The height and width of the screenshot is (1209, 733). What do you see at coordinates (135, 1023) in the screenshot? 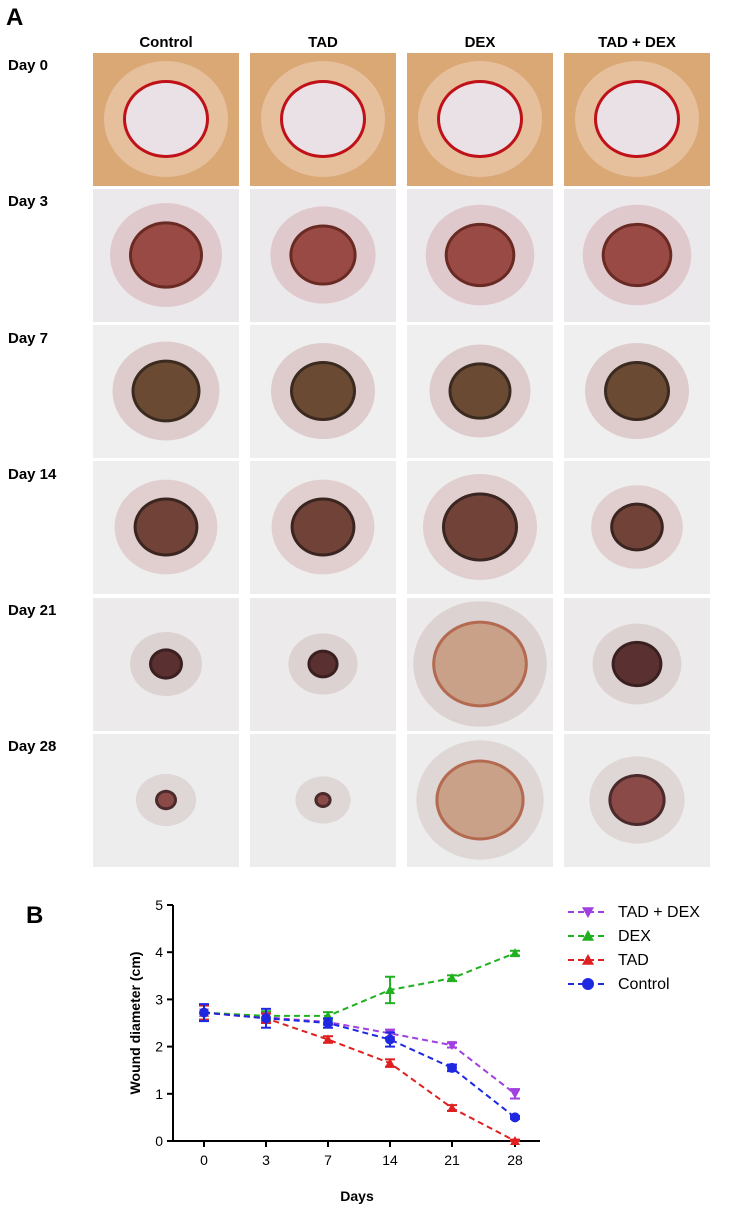
I see `y-axis-label: Wound diameter (cm)` at bounding box center [135, 1023].